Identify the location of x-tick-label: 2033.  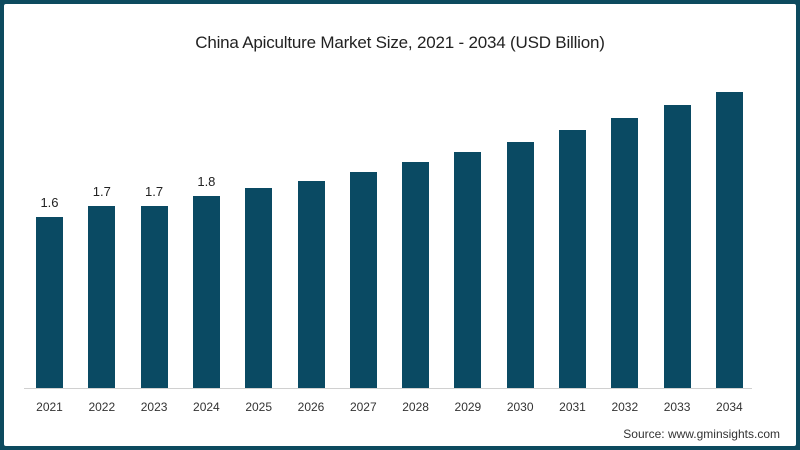
(677, 407).